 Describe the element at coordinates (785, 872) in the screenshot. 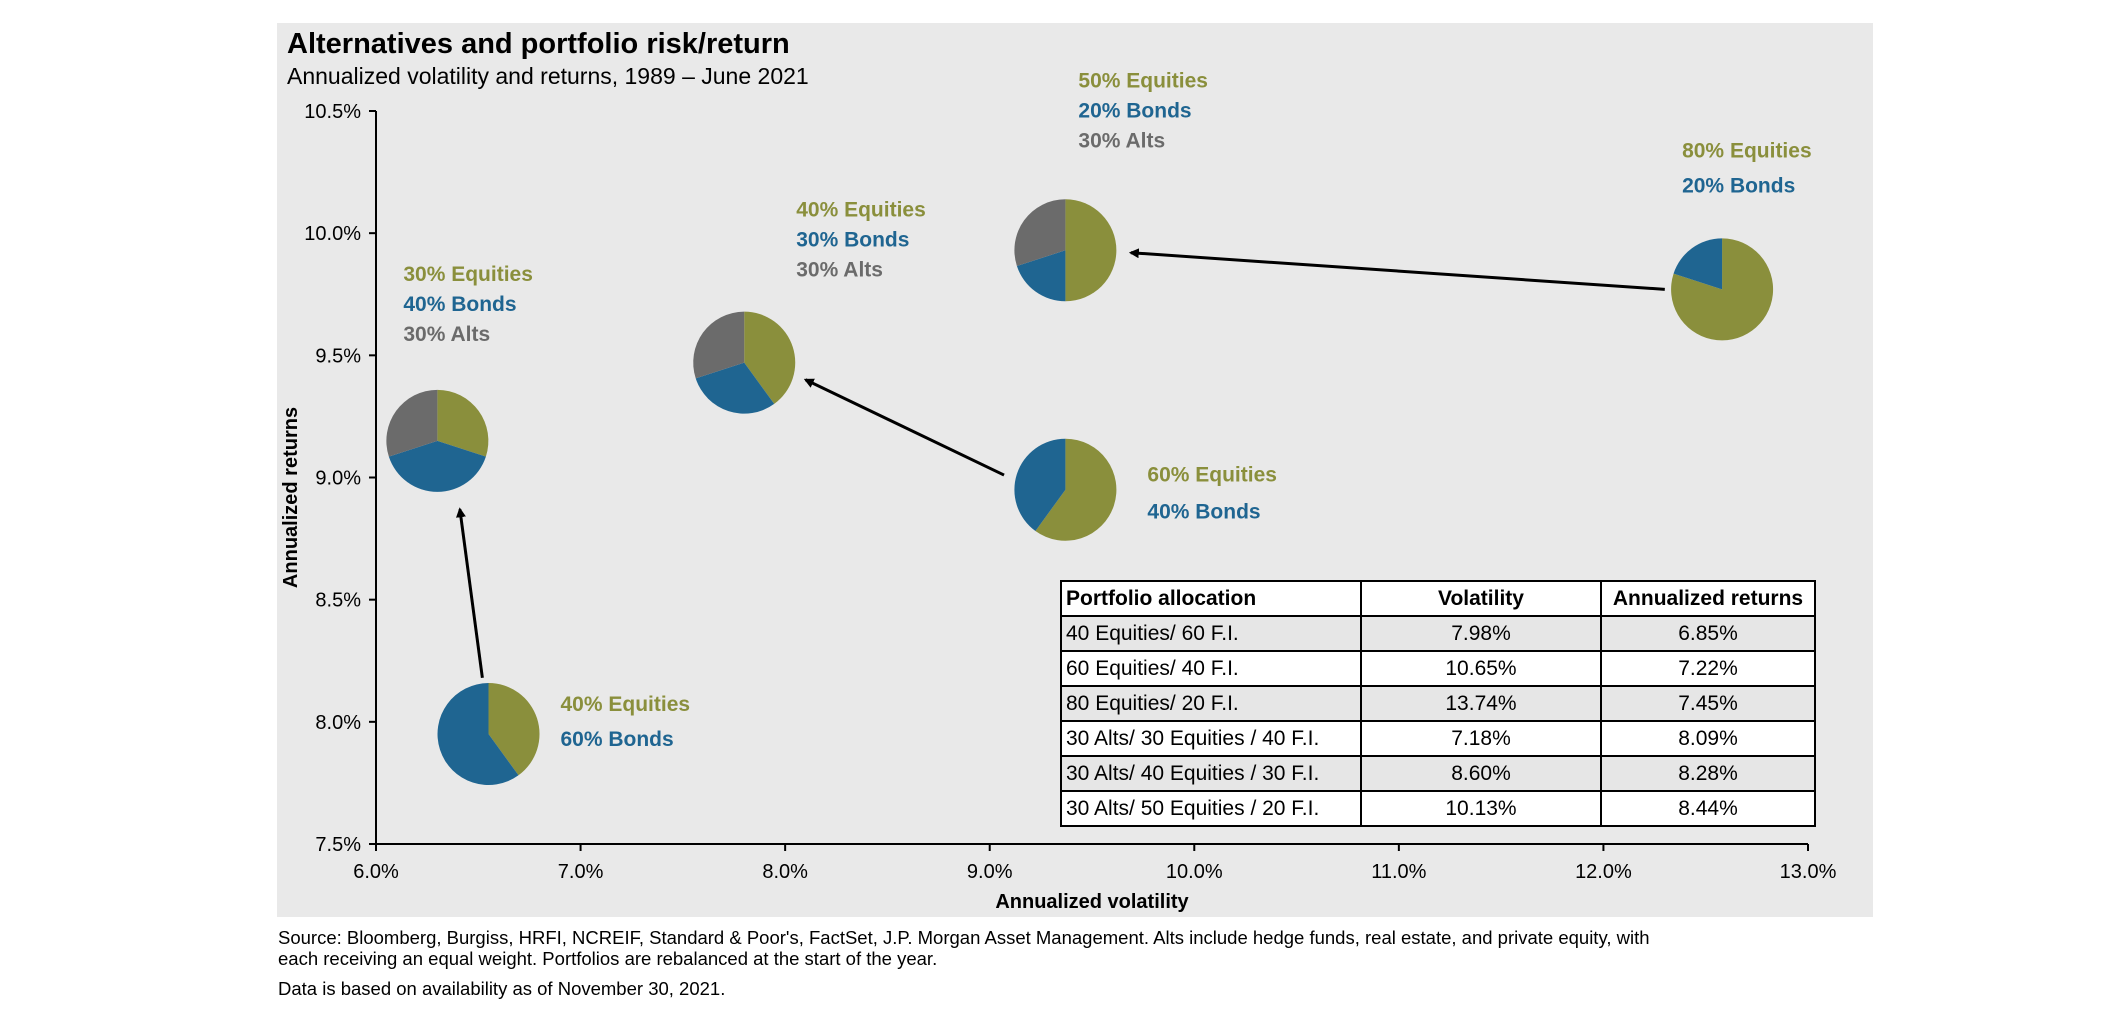

I see `x-tick-label: 8.0%` at that location.